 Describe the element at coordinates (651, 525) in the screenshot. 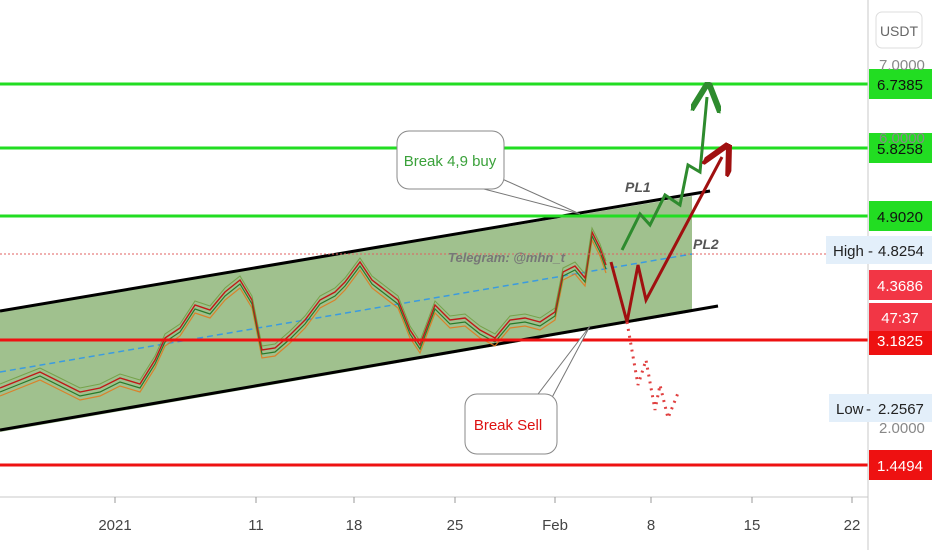

I see `x-tick-label: 8` at that location.